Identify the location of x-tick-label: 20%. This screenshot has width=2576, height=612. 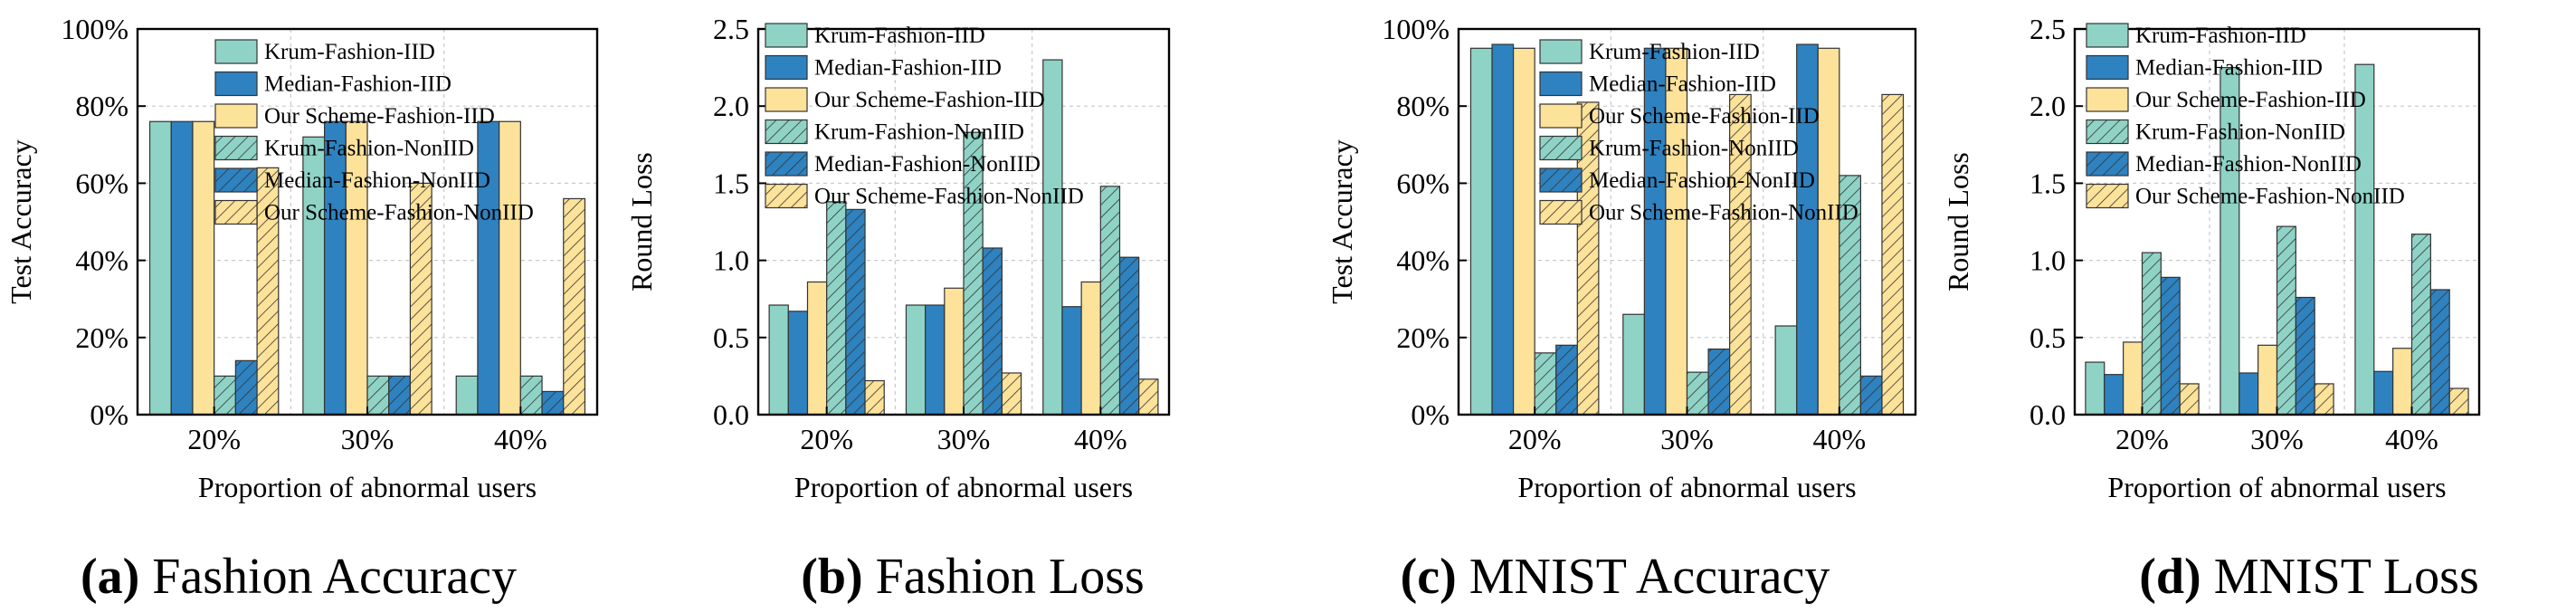
(2142, 439).